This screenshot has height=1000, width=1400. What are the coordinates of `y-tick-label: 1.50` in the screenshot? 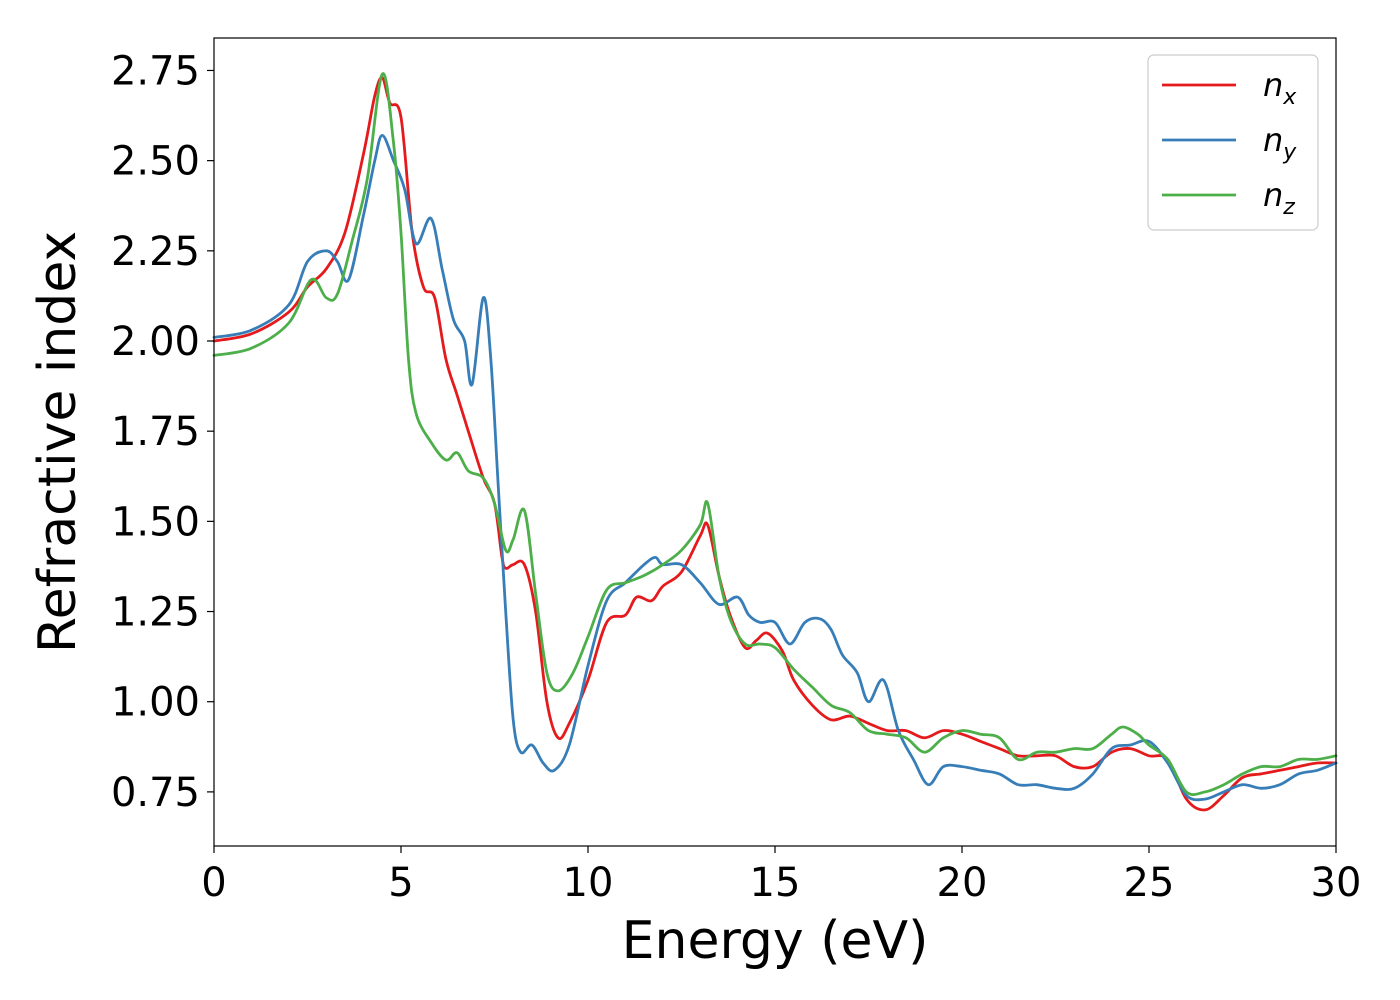 It's located at (155, 522).